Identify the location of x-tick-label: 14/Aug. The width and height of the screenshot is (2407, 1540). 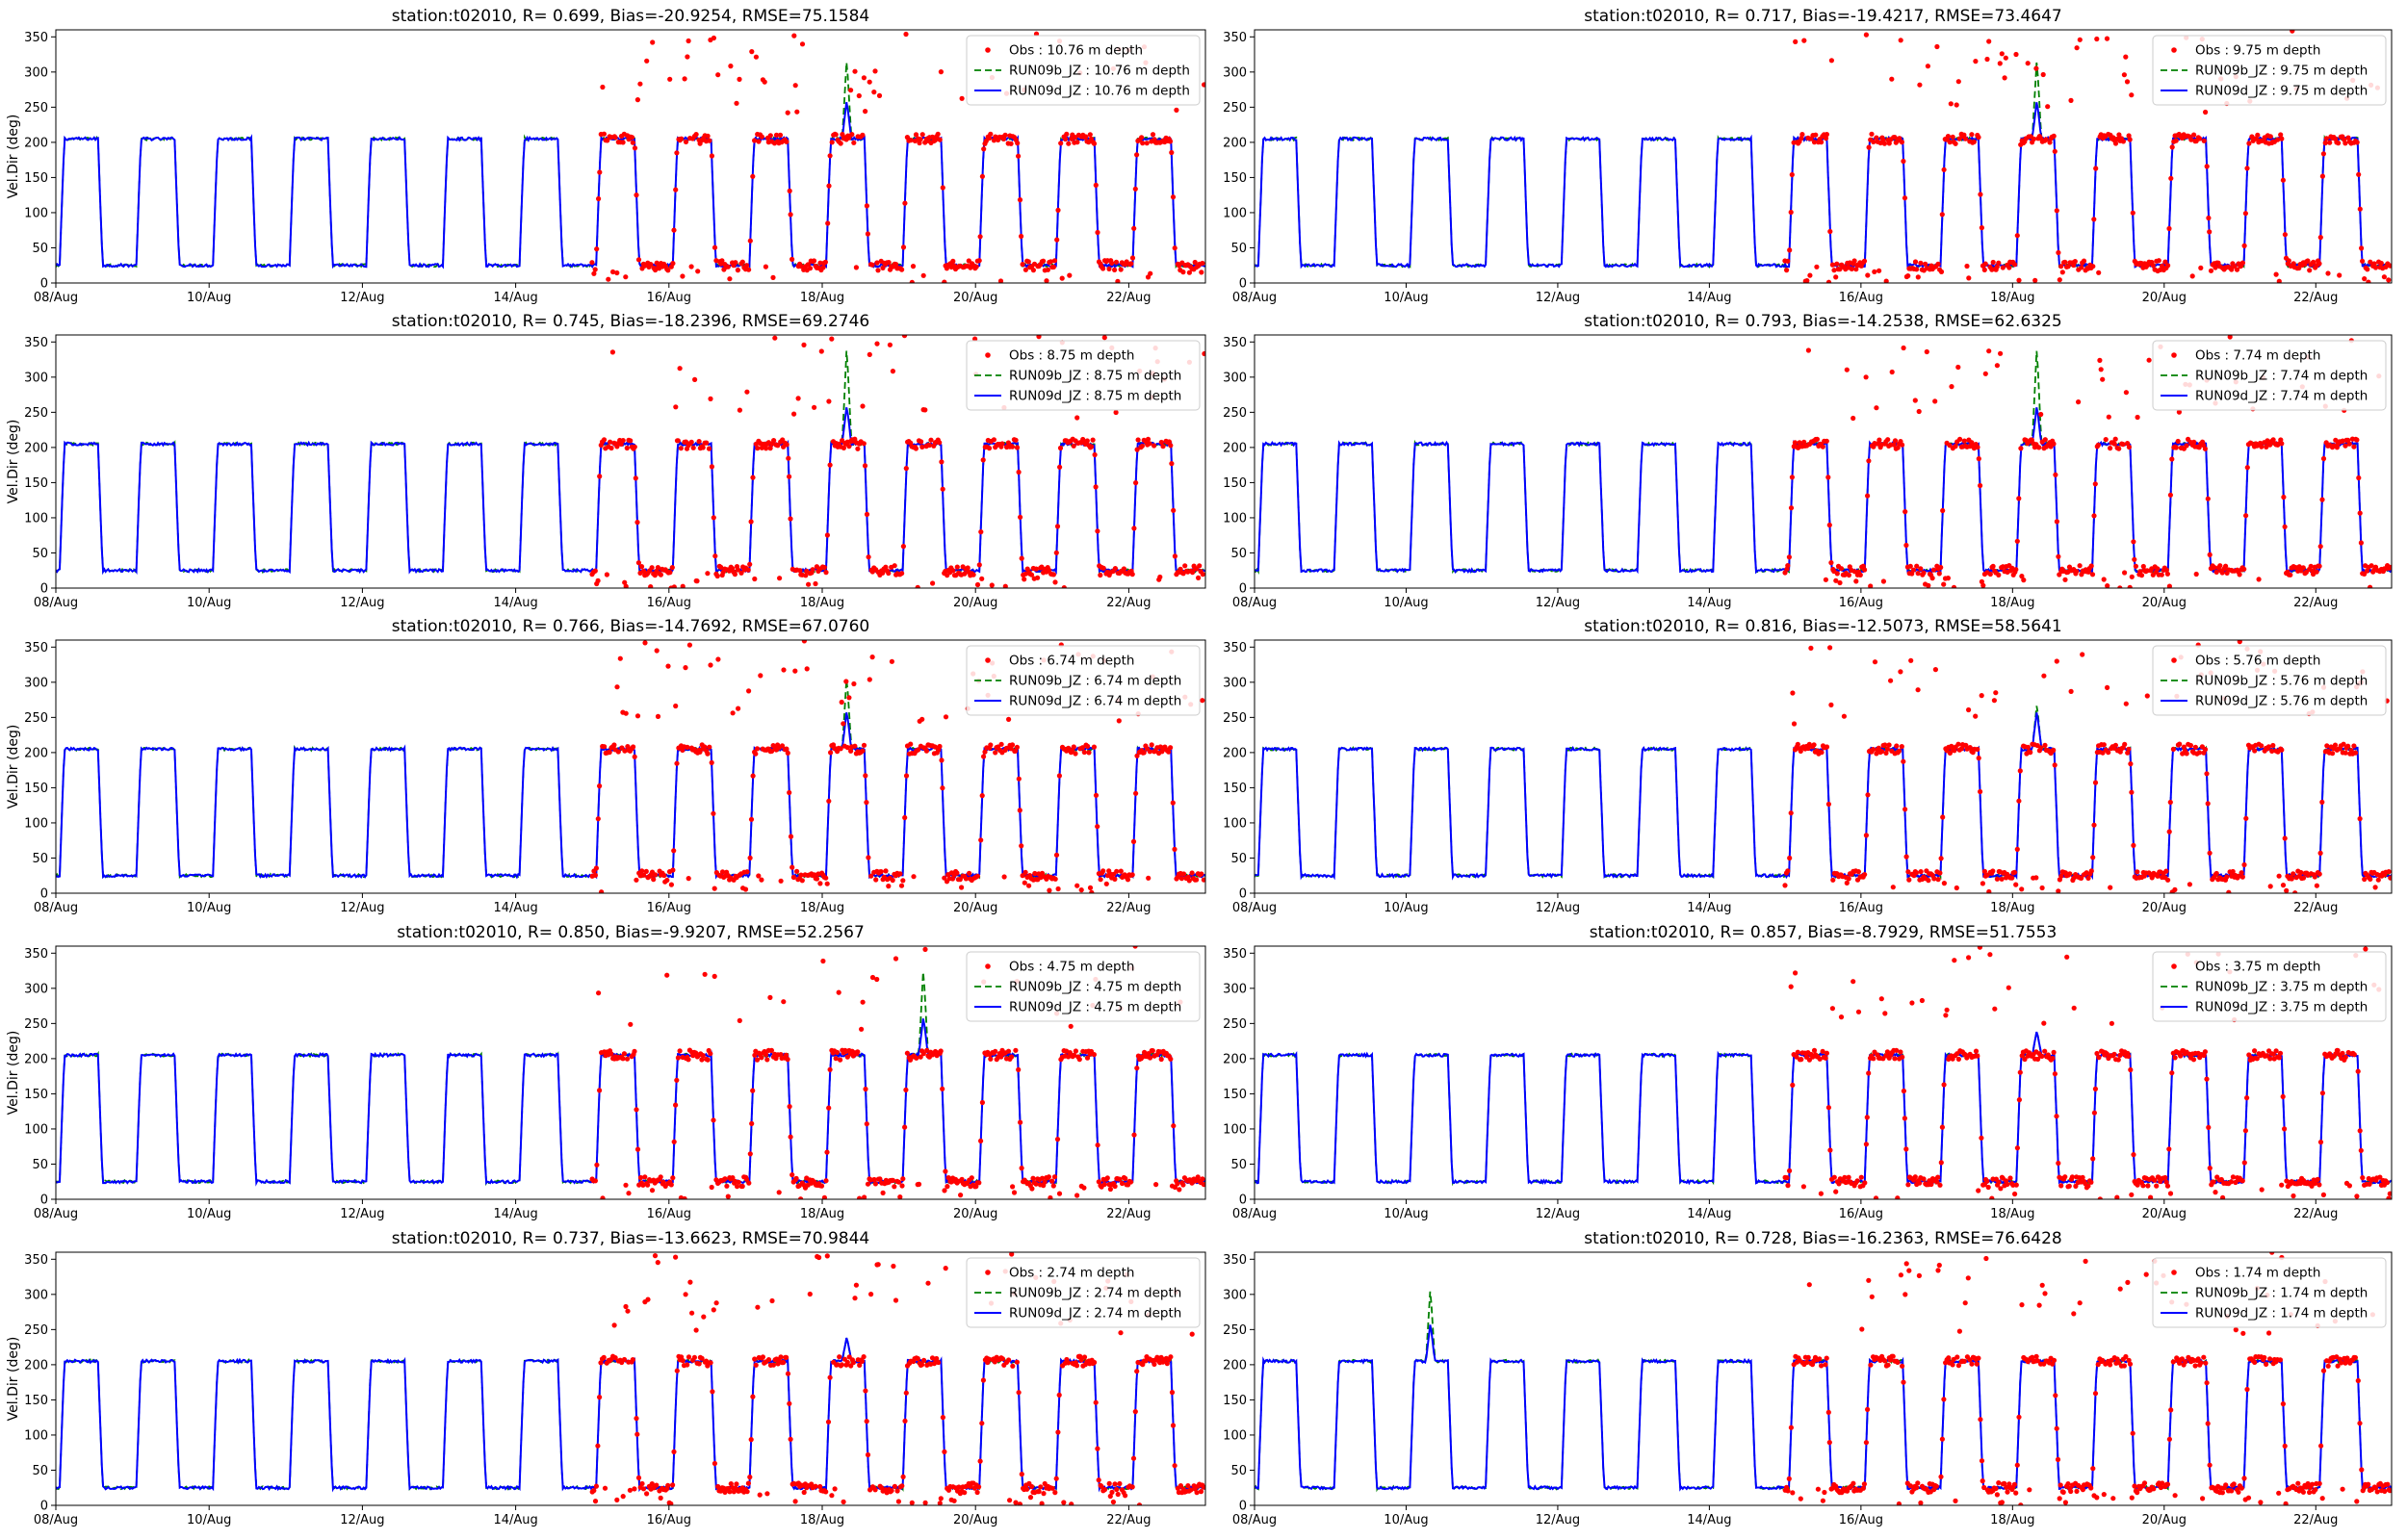
(515, 1214).